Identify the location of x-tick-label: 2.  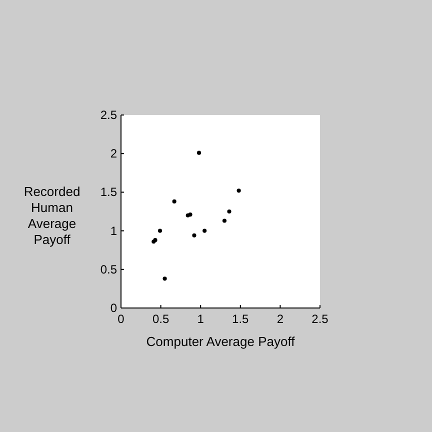
(280, 319).